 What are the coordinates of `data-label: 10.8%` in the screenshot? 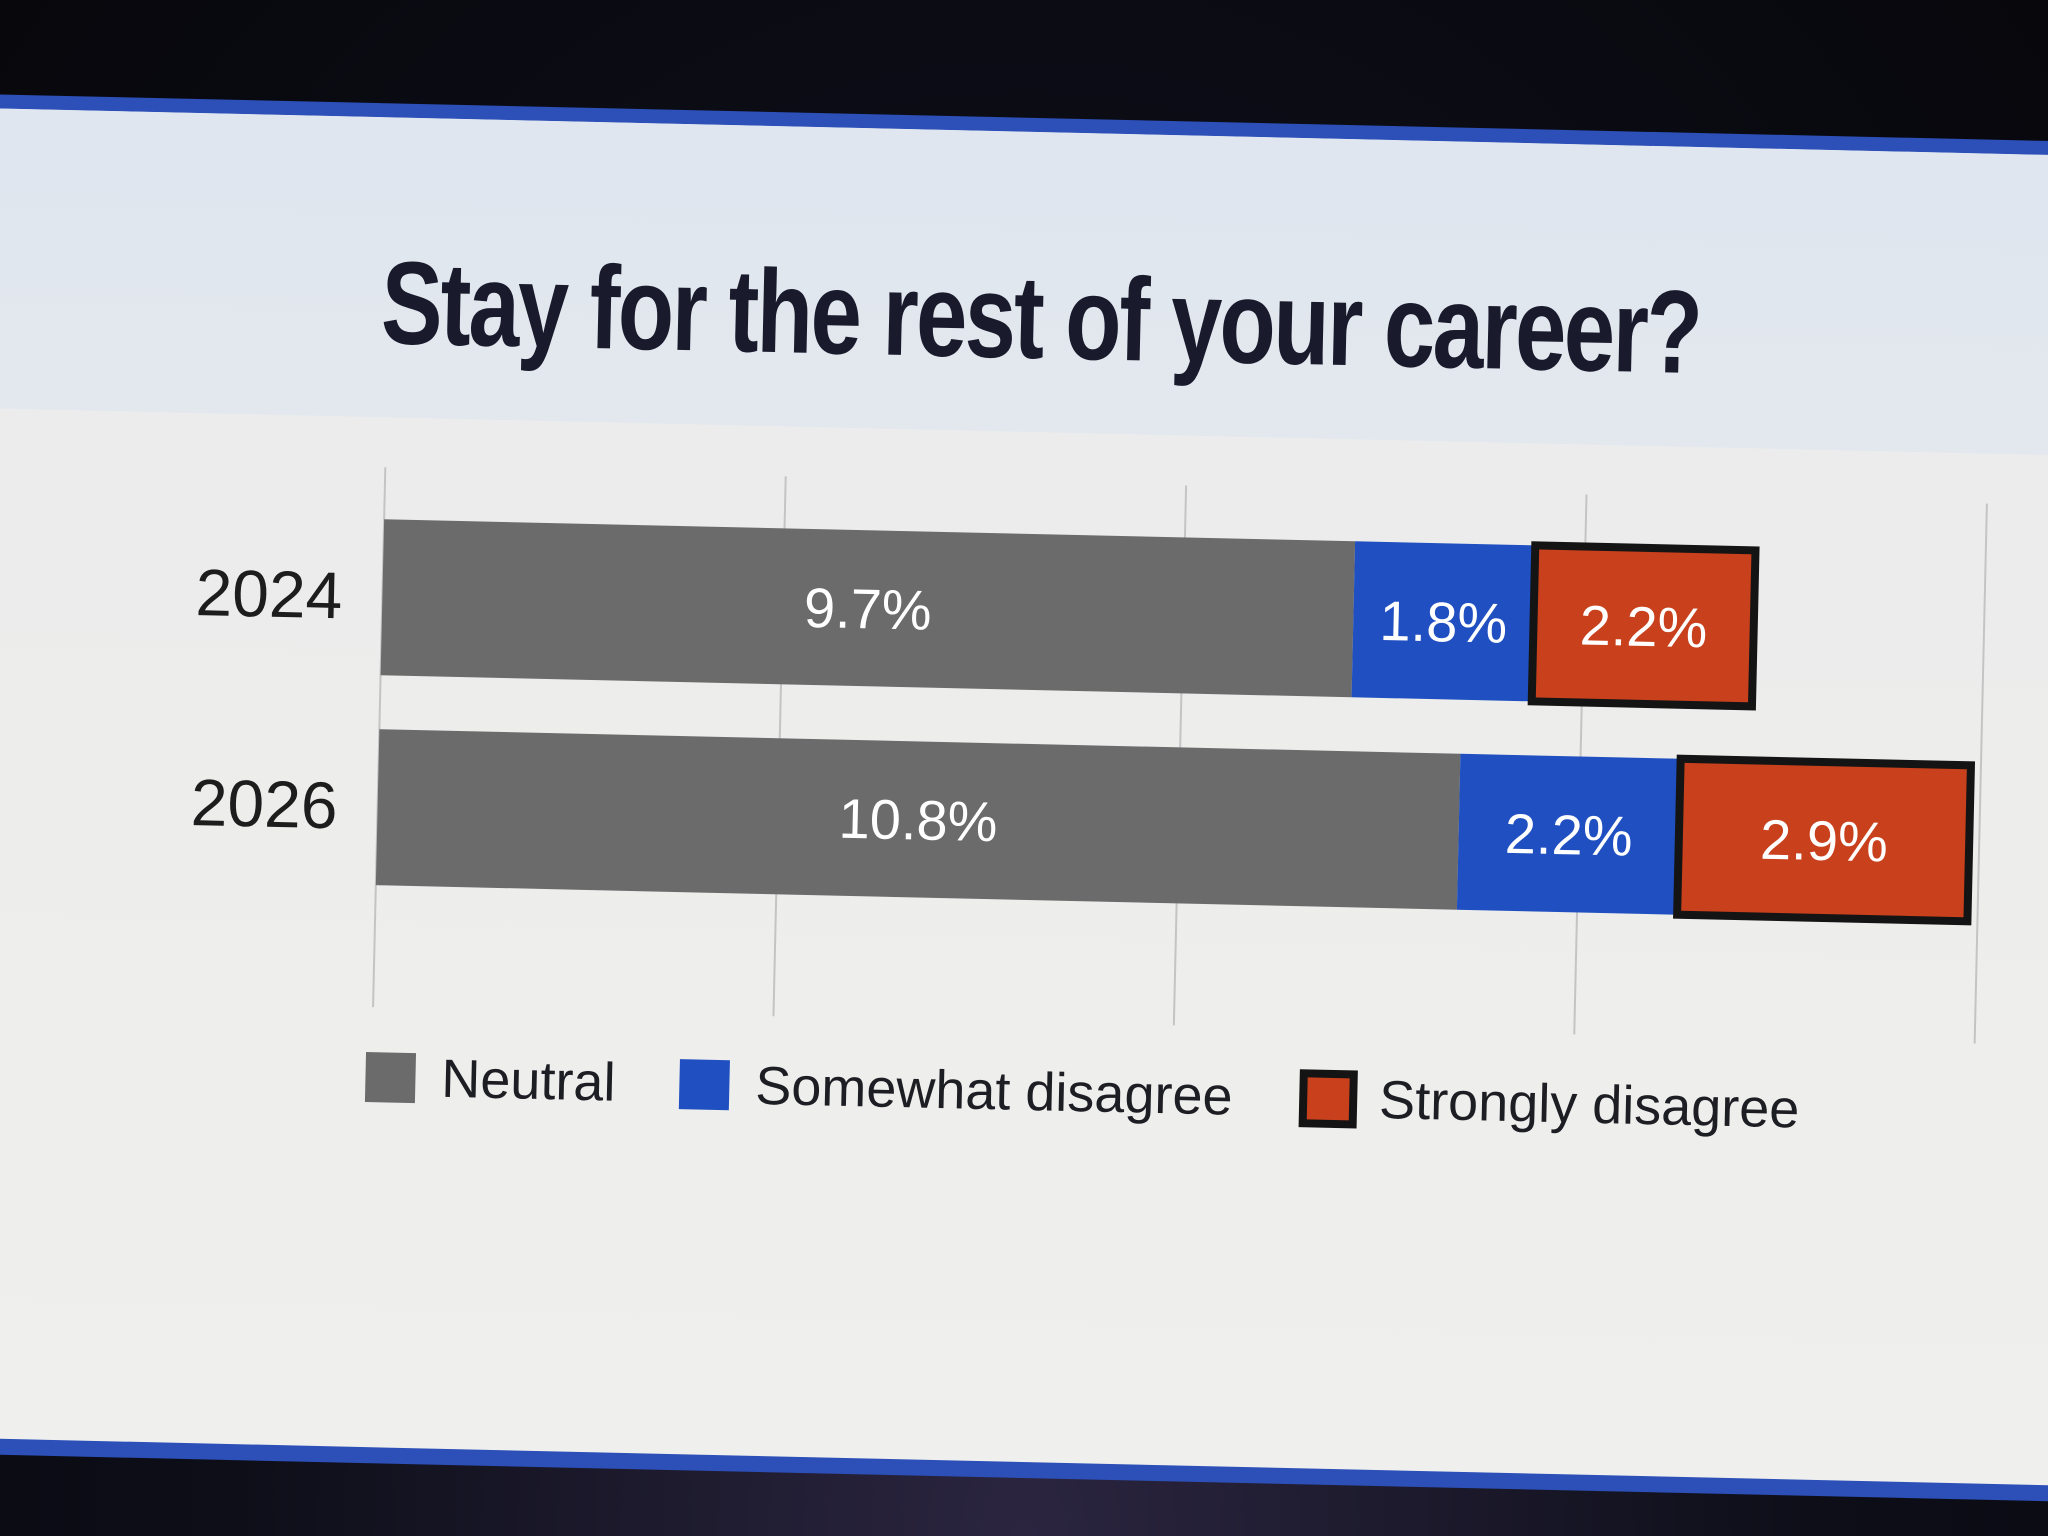 It's located at (918, 820).